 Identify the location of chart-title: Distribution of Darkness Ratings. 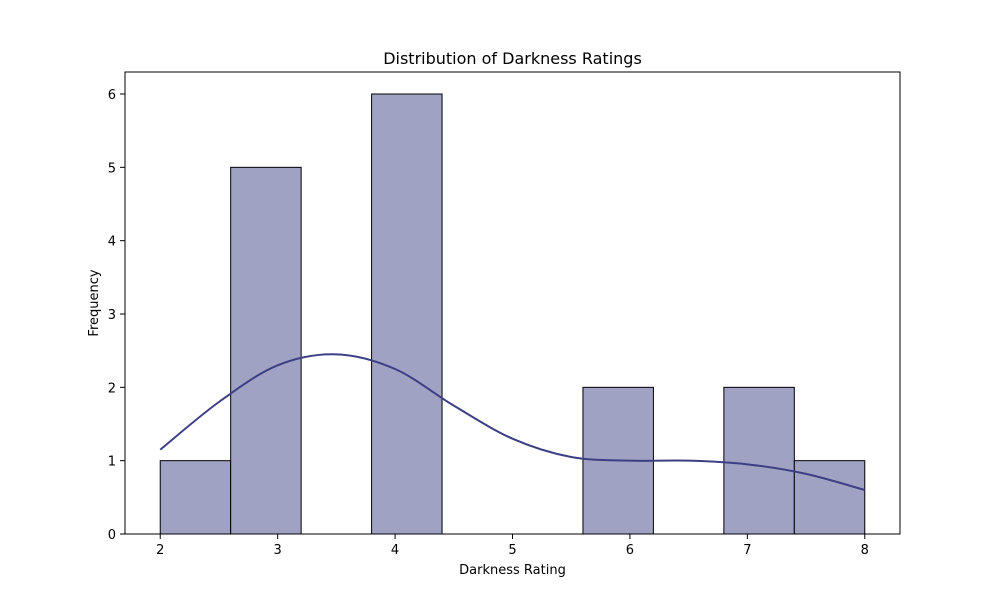
(512, 58).